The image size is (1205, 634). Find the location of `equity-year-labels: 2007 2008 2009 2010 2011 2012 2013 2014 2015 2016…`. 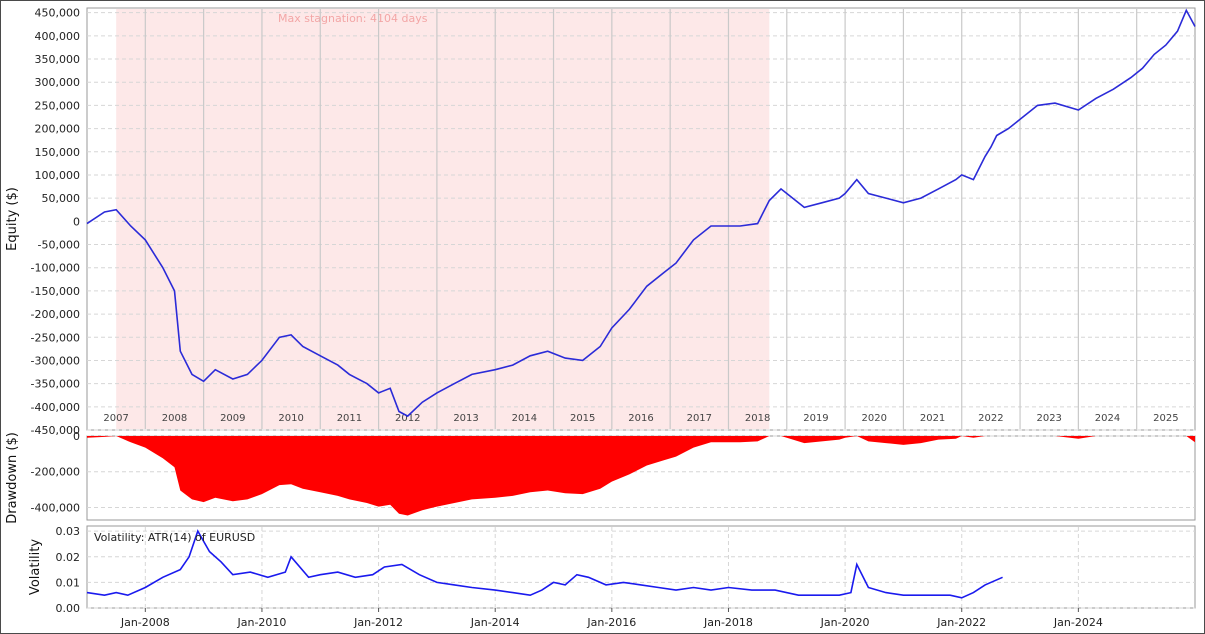

equity-year-labels: 2007 2008 2009 2010 2011 2012 2013 2014 2015 2016… is located at coordinates (640, 418).